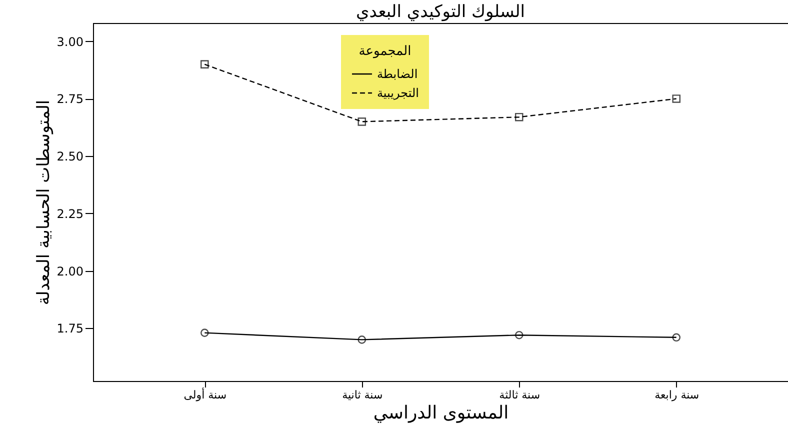 Image resolution: width=788 pixels, height=426 pixels. What do you see at coordinates (385, 51) in the screenshot?
I see `legend-title: المجموعة` at bounding box center [385, 51].